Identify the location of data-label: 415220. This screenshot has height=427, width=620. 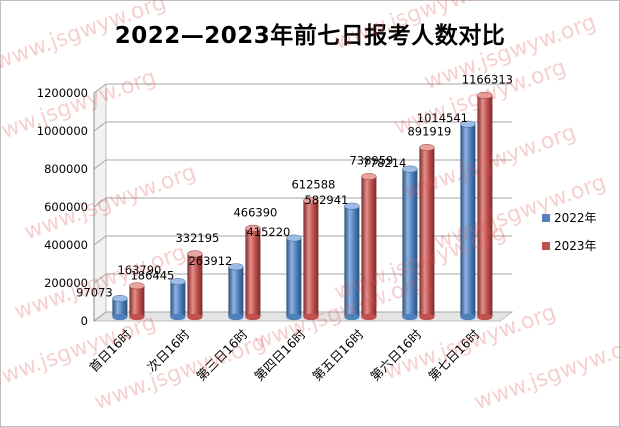
(268, 232).